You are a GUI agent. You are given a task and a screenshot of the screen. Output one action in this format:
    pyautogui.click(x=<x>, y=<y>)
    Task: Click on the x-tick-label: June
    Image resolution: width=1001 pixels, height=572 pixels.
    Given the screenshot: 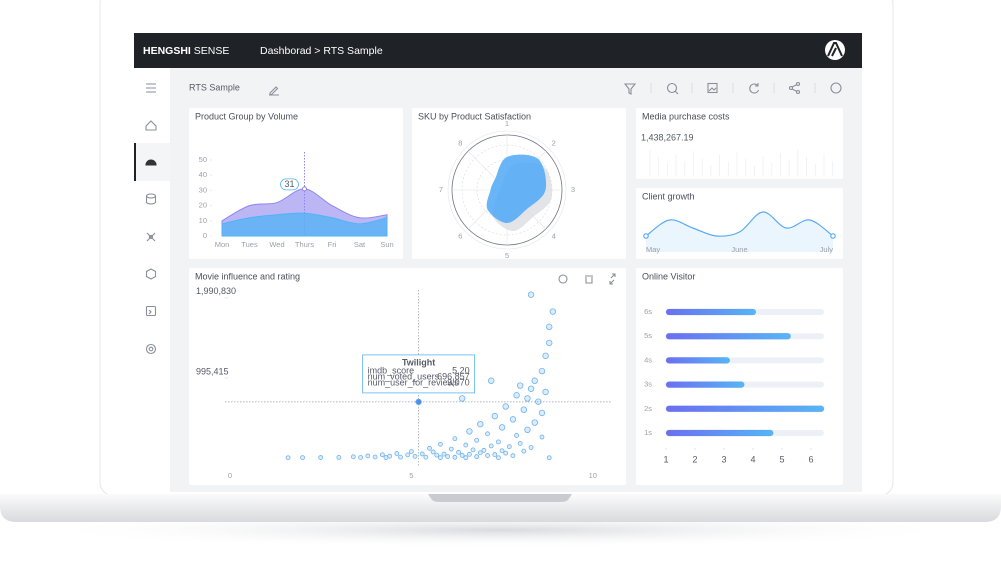 What is the action you would take?
    pyautogui.click(x=739, y=249)
    